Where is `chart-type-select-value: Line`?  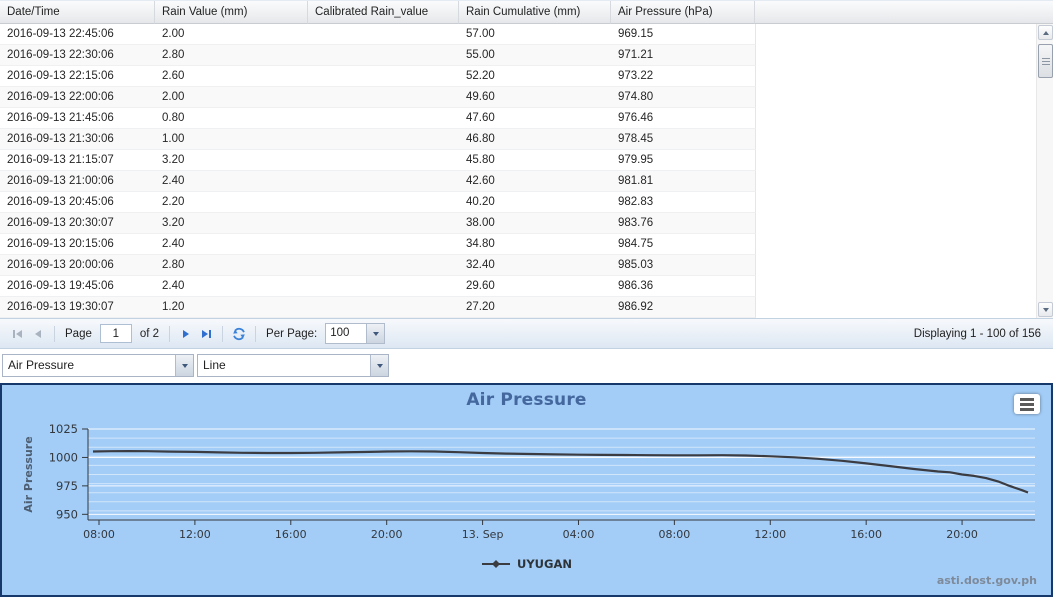 chart-type-select-value: Line is located at coordinates (214, 365).